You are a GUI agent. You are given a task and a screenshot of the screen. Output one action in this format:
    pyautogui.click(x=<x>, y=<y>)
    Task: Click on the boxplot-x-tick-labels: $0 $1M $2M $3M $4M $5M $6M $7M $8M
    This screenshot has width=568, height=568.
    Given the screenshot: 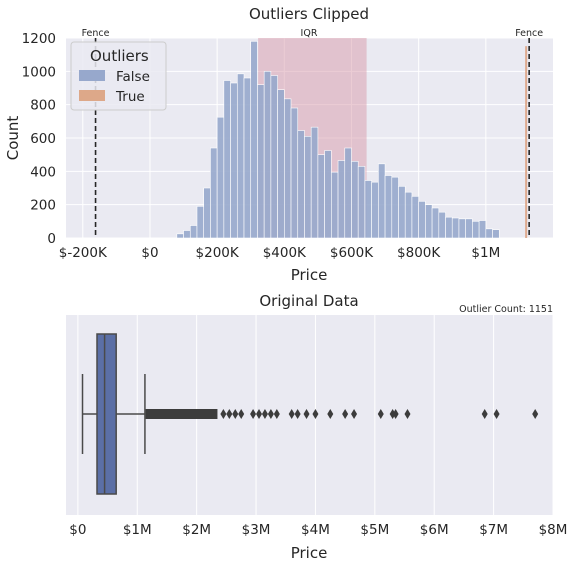 What is the action you would take?
    pyautogui.click(x=318, y=530)
    